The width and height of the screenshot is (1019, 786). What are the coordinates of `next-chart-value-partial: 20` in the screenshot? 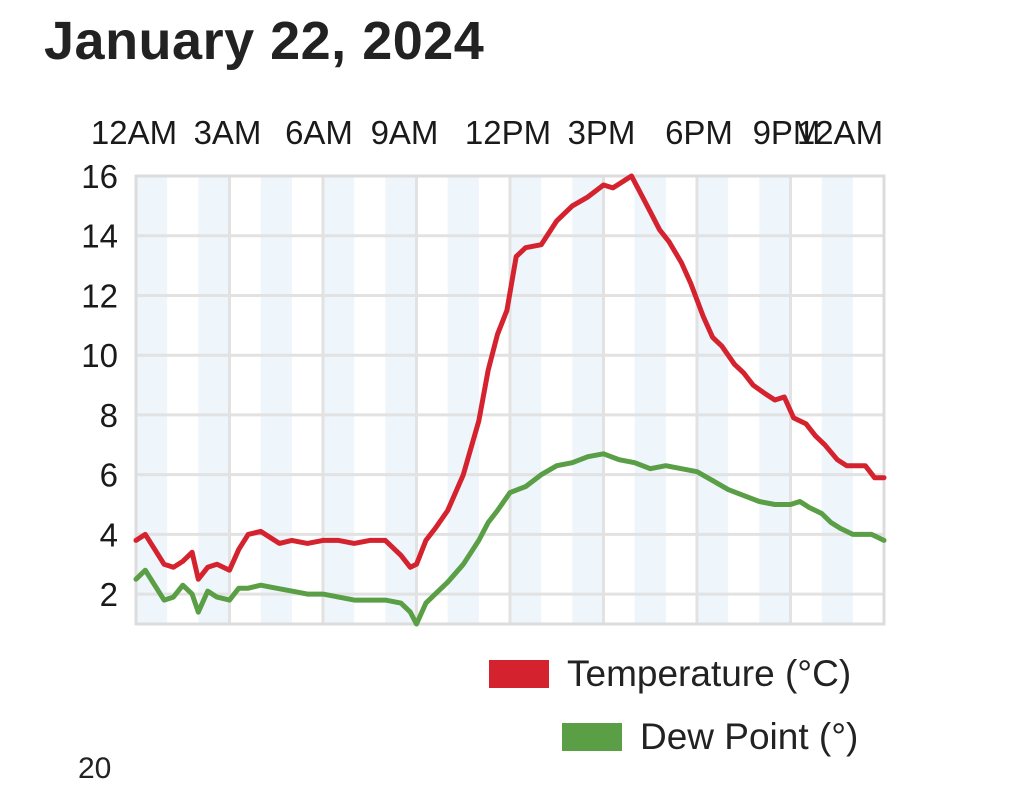 It's located at (95, 768).